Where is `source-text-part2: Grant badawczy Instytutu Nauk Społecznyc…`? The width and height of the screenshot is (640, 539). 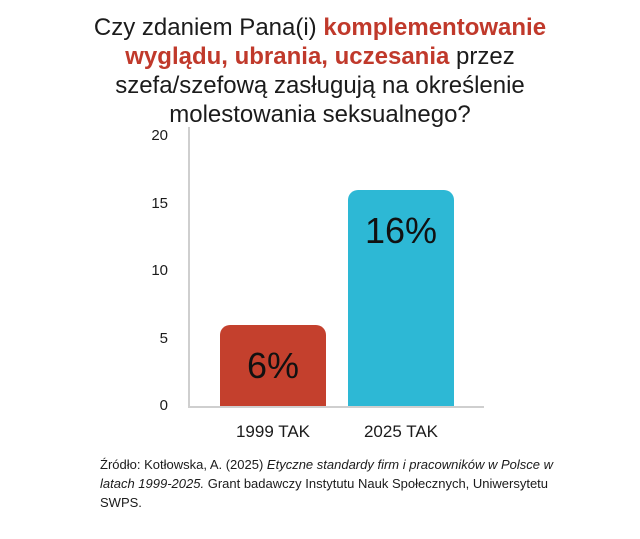 source-text-part2: Grant badawczy Instytutu Nauk Społecznyc… is located at coordinates (324, 493).